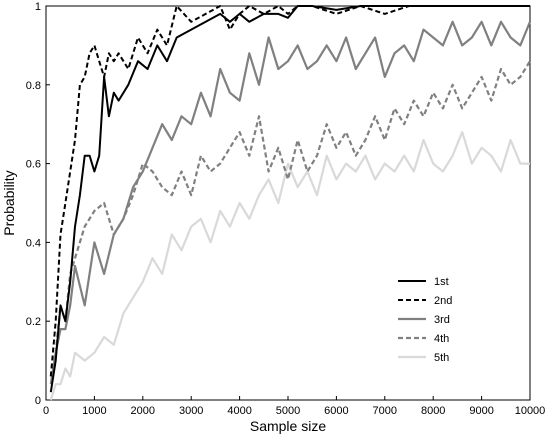 Image resolution: width=545 pixels, height=438 pixels. What do you see at coordinates (442, 320) in the screenshot?
I see `legend-label-3rd: 3rd` at bounding box center [442, 320].